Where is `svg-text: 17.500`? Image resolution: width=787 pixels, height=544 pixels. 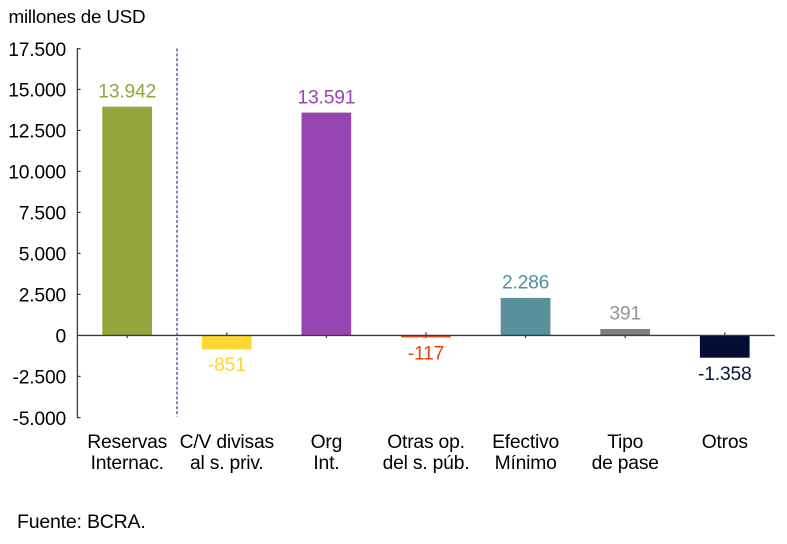
svg-text: 17.500 is located at coordinates (37, 50).